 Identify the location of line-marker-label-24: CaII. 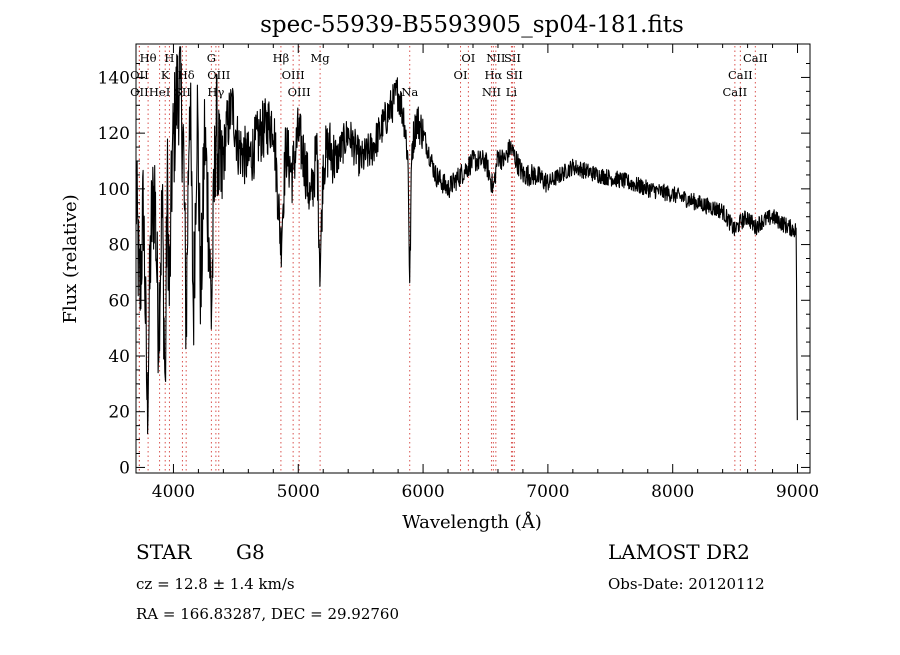
(755, 58).